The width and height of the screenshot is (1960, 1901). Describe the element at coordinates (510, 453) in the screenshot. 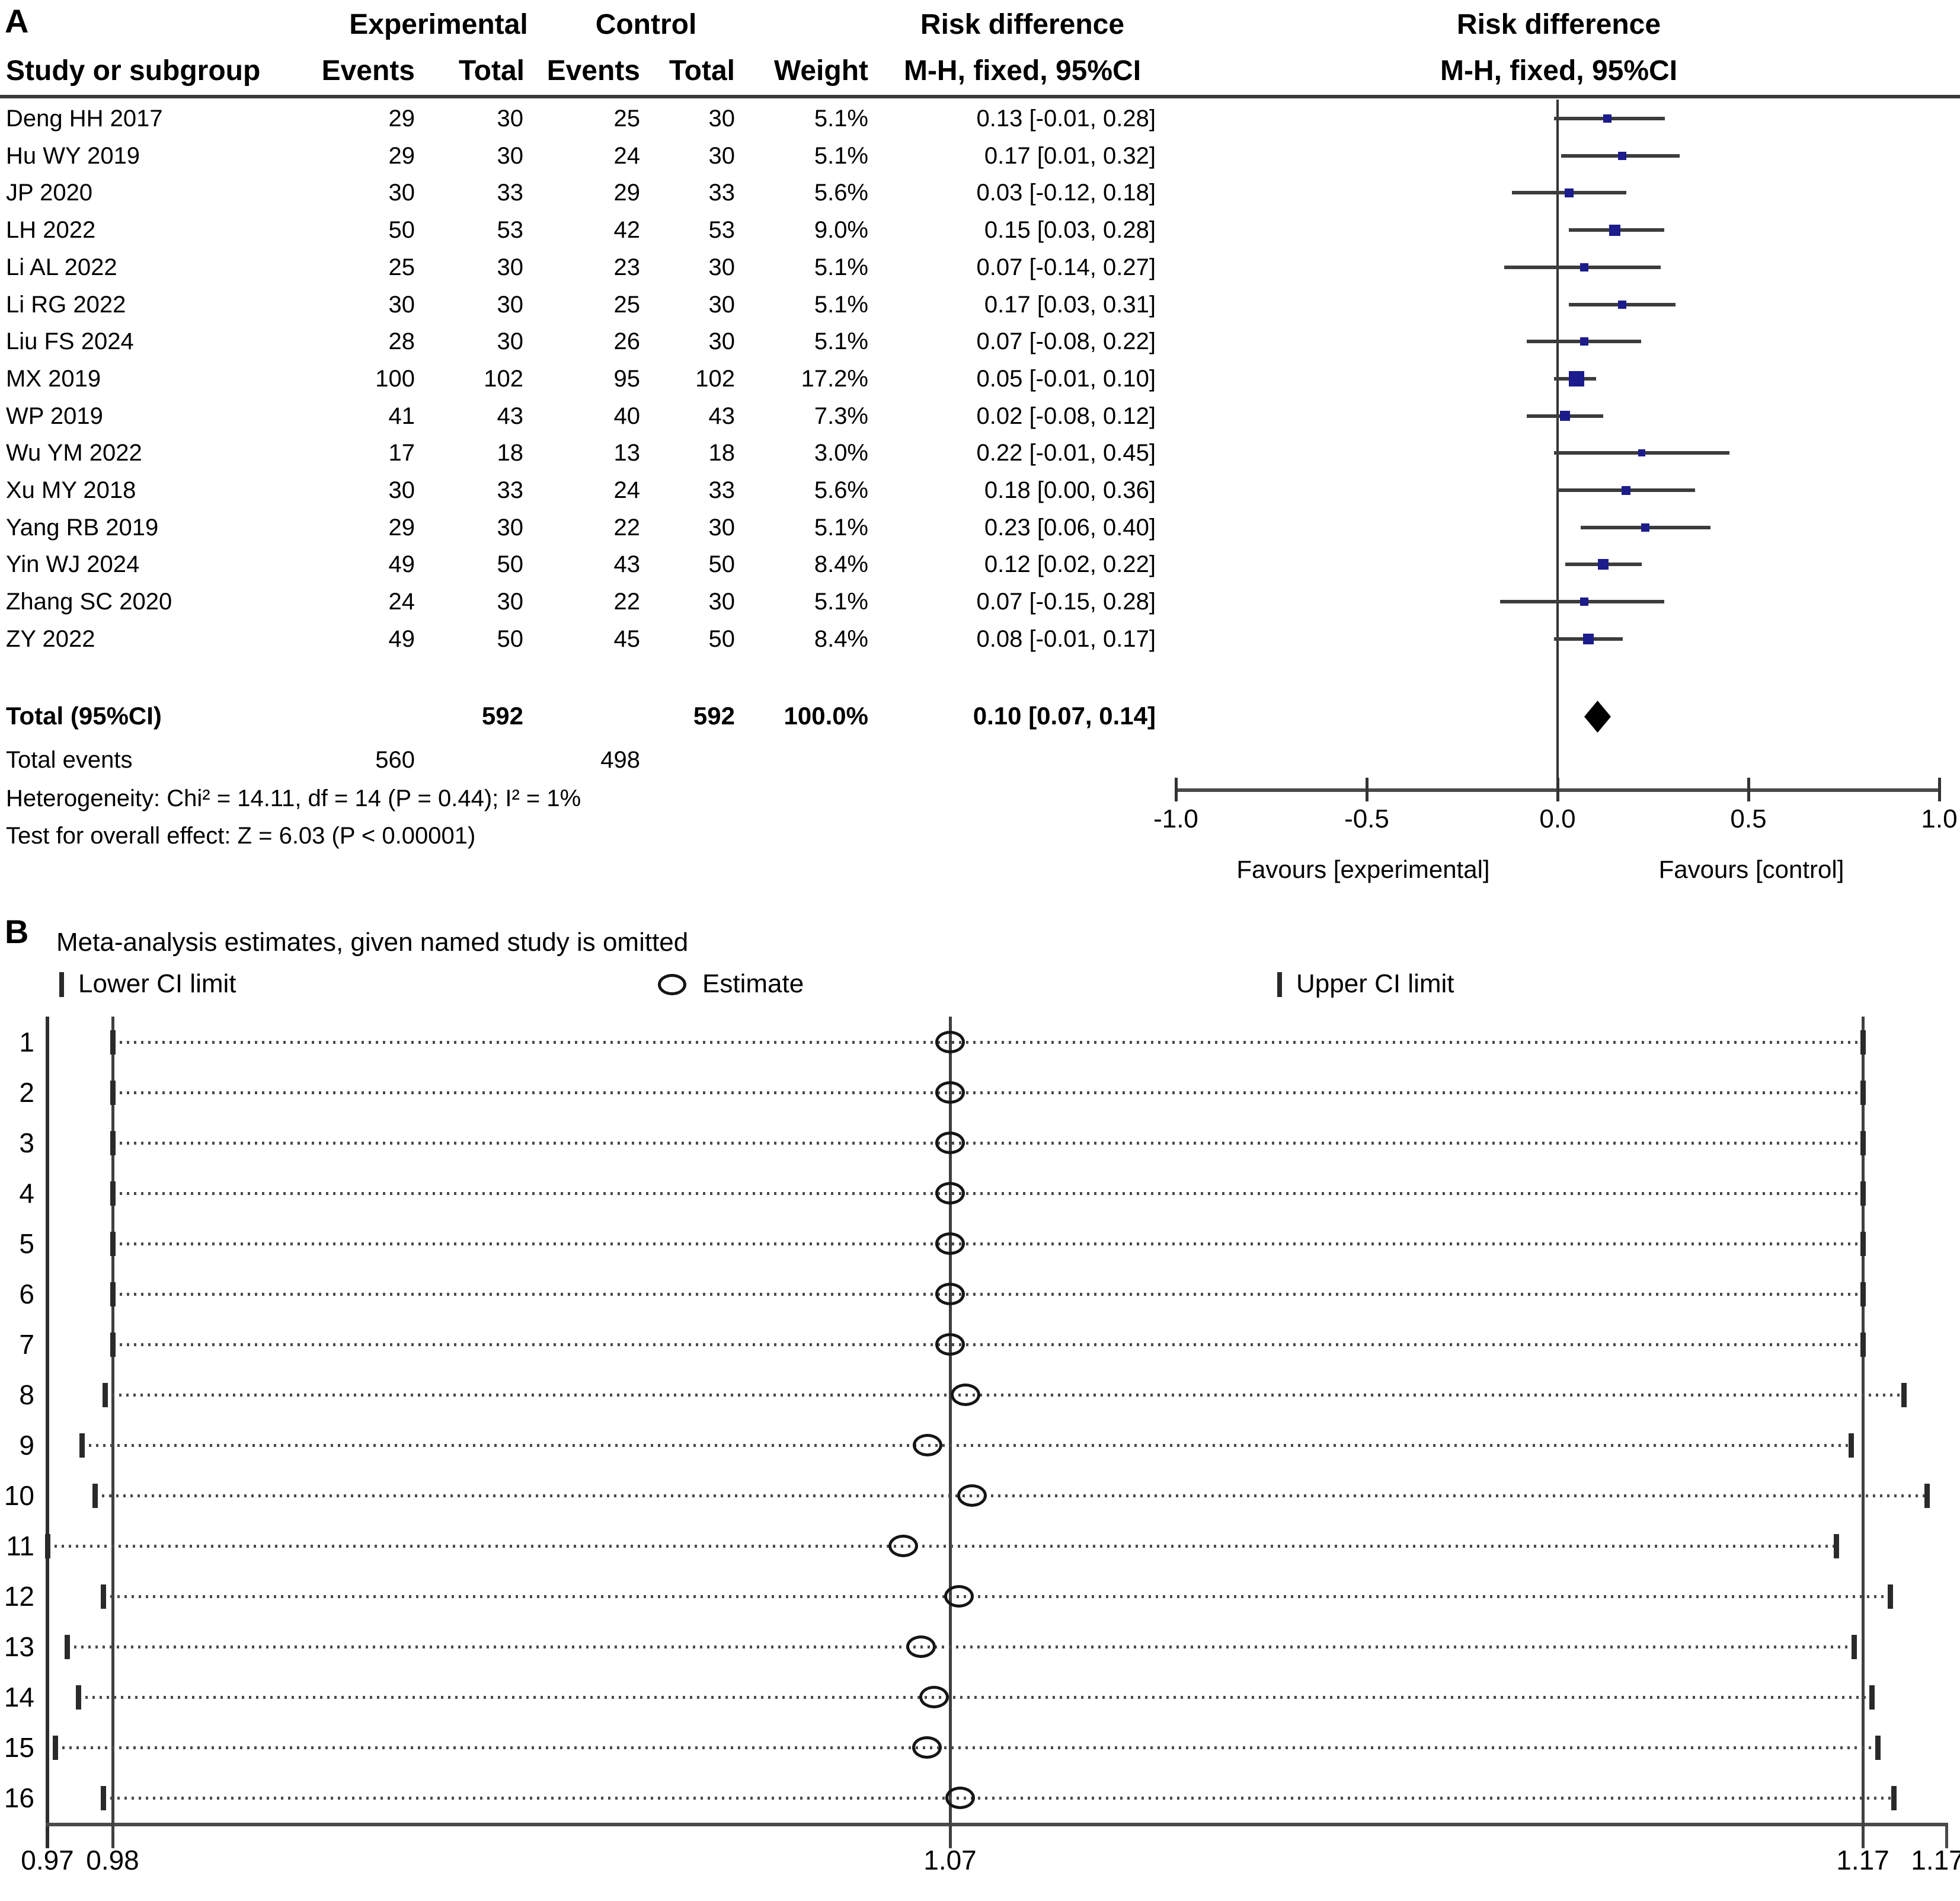

I see `study-cell: 18` at that location.